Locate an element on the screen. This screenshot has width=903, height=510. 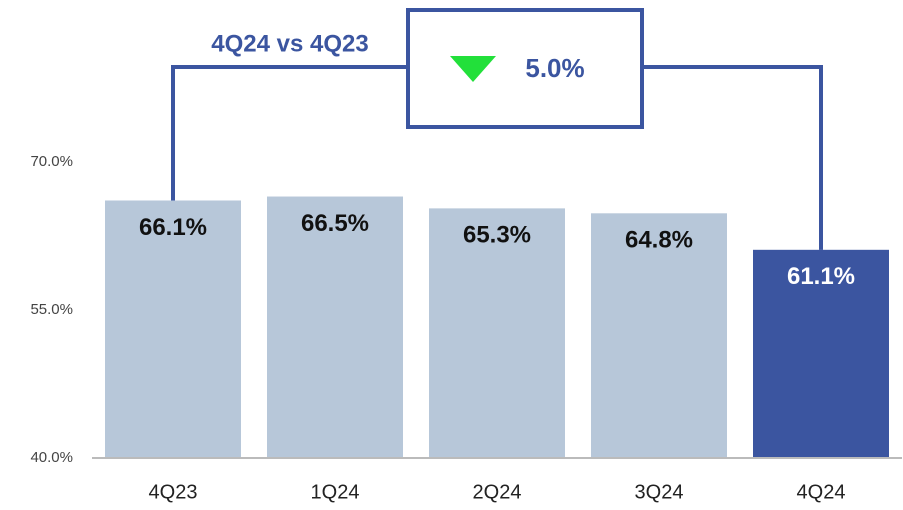
value-label: 64.8% is located at coordinates (659, 240).